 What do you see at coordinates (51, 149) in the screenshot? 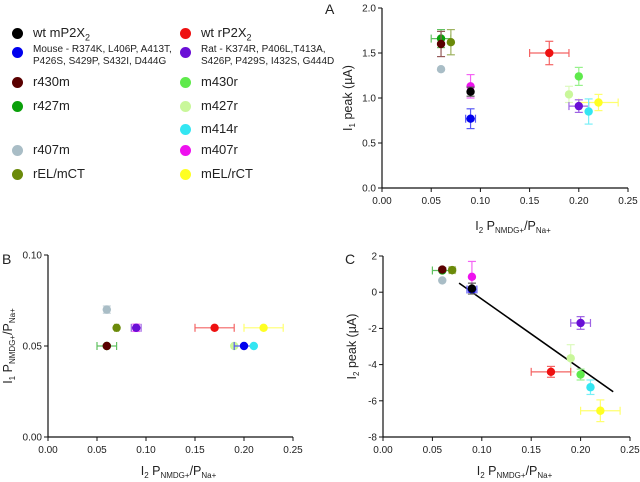
I see `legend-label: r407m` at bounding box center [51, 149].